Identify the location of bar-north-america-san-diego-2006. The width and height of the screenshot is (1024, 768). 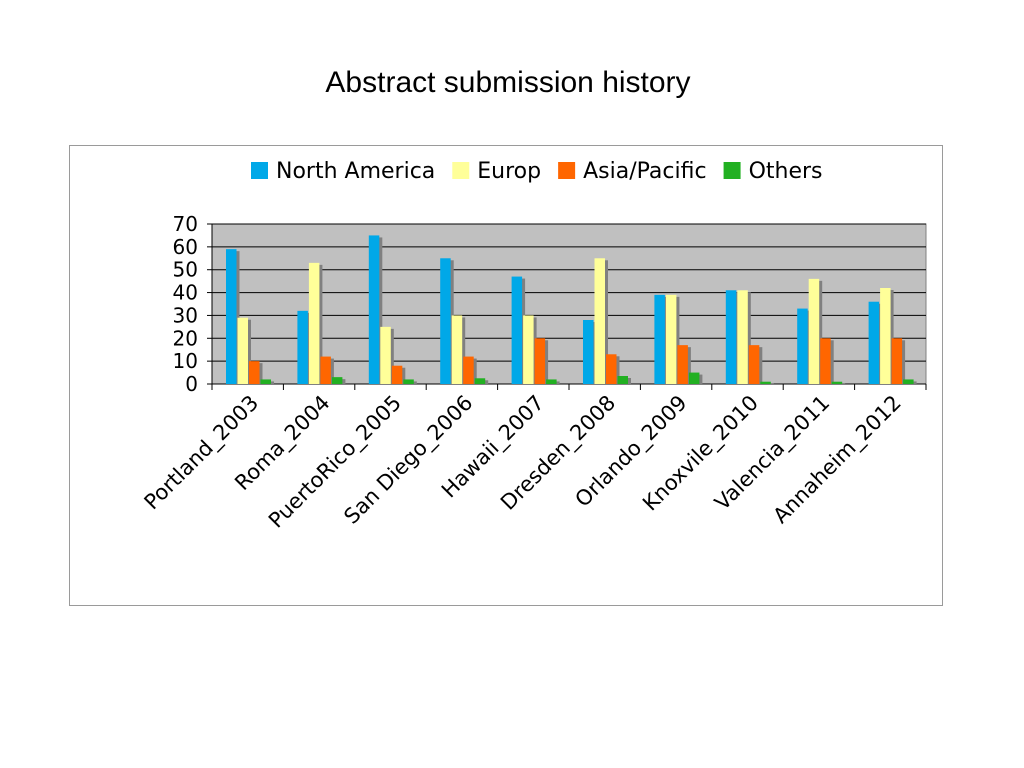
(445, 321).